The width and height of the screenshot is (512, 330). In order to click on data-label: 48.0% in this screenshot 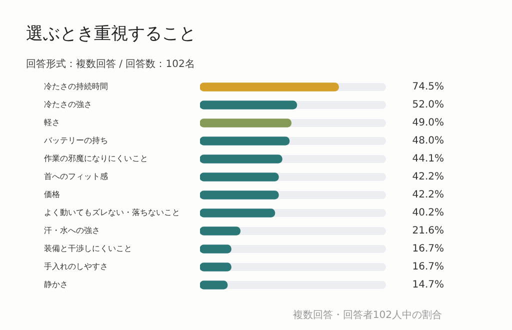, I will do `click(428, 141)`.